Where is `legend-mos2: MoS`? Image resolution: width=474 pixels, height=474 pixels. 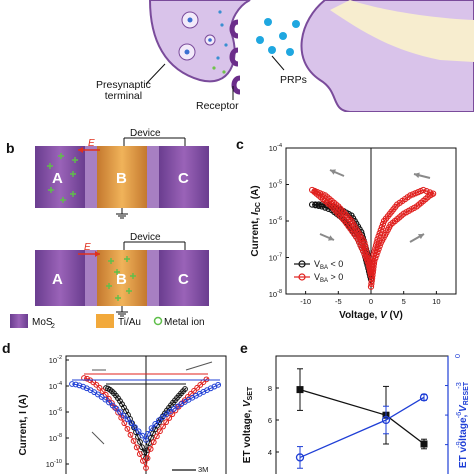 legend-mos2: MoS is located at coordinates (42, 322).